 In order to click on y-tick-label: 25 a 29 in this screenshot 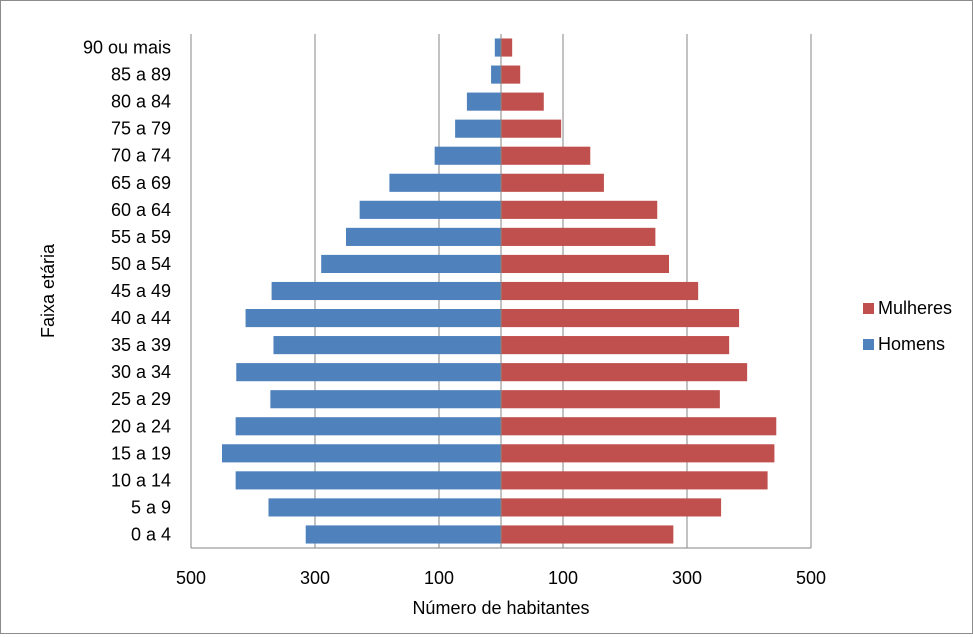, I will do `click(141, 399)`.